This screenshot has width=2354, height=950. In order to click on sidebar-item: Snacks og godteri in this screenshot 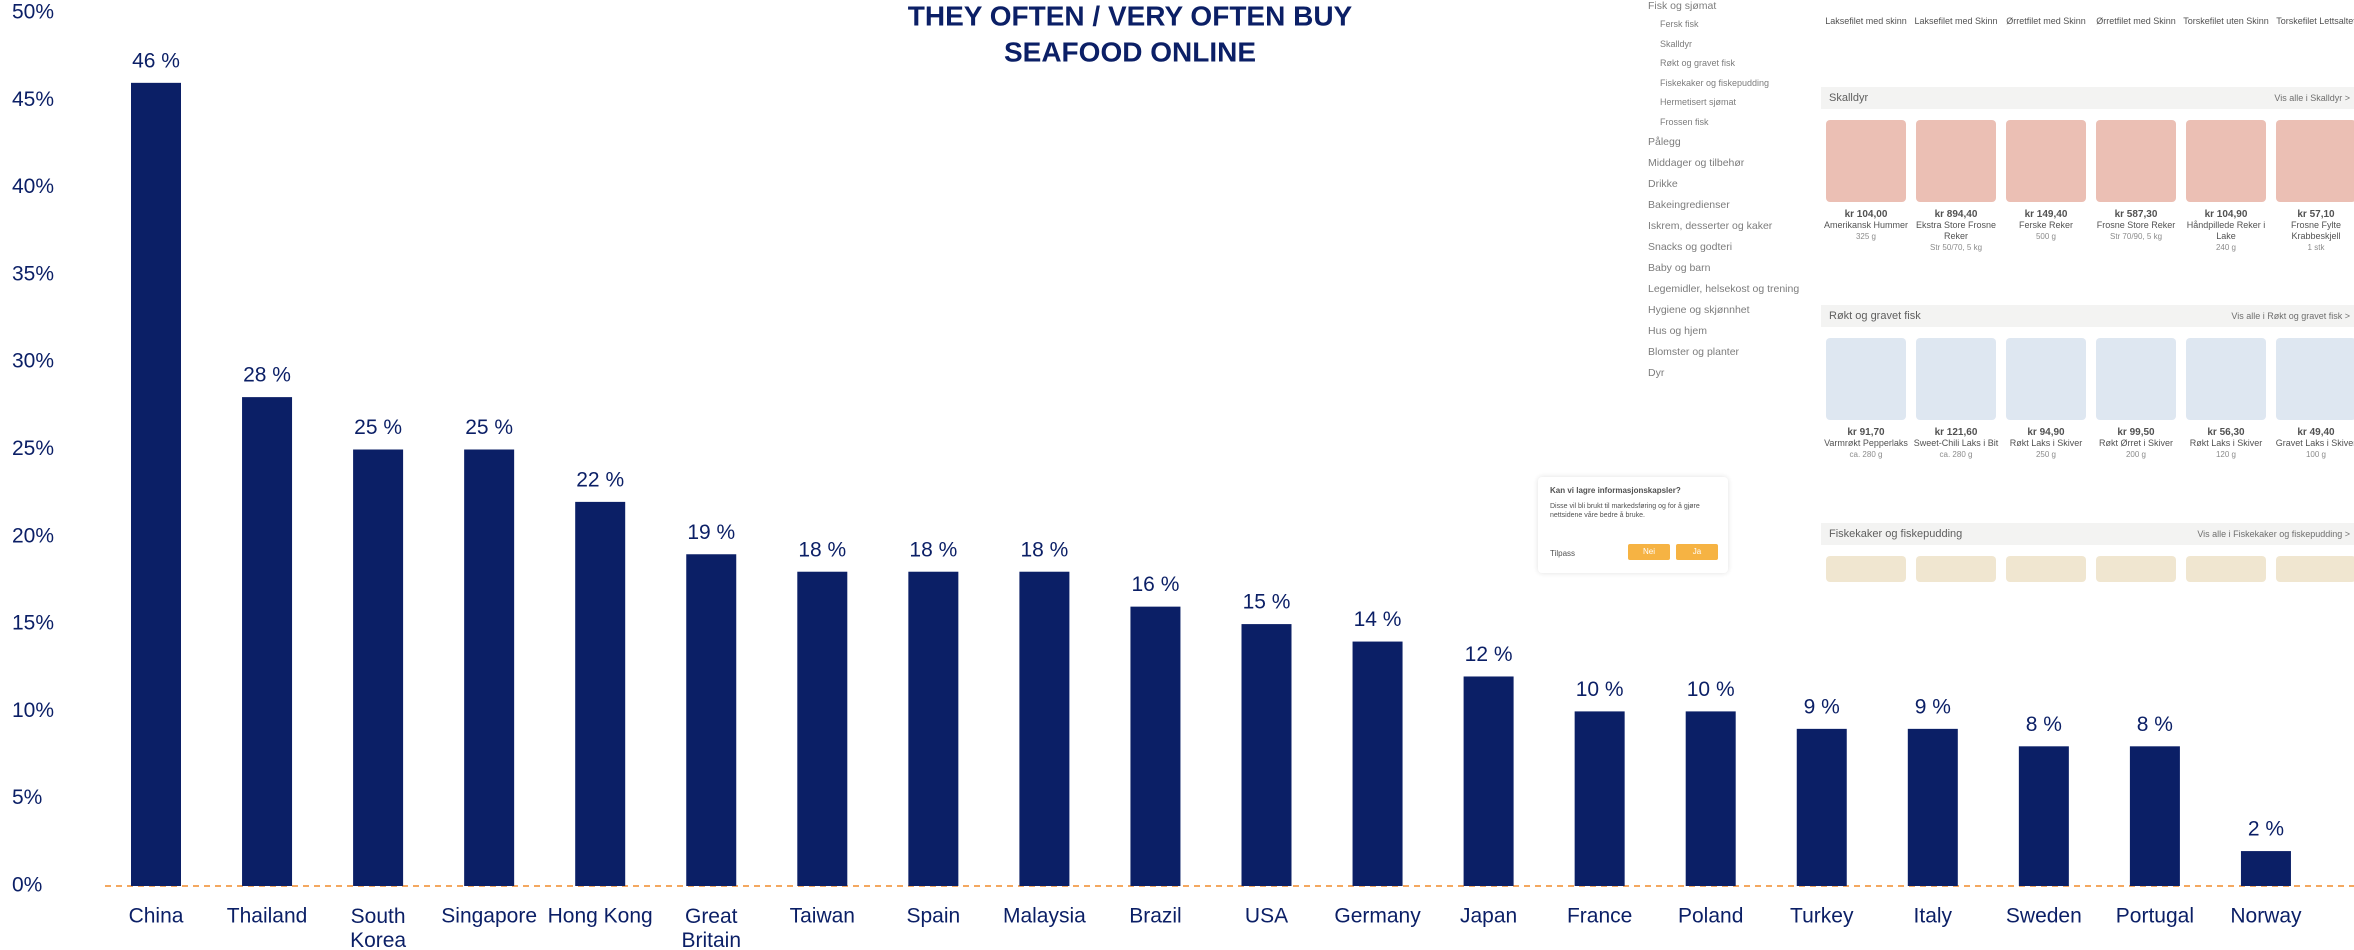, I will do `click(1690, 247)`.